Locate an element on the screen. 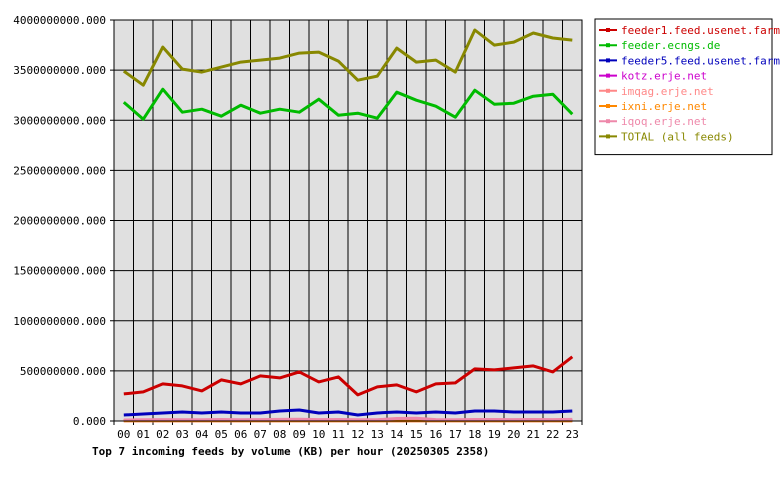 The height and width of the screenshot is (480, 780). legend-item: kotz.erje.net is located at coordinates (653, 76).